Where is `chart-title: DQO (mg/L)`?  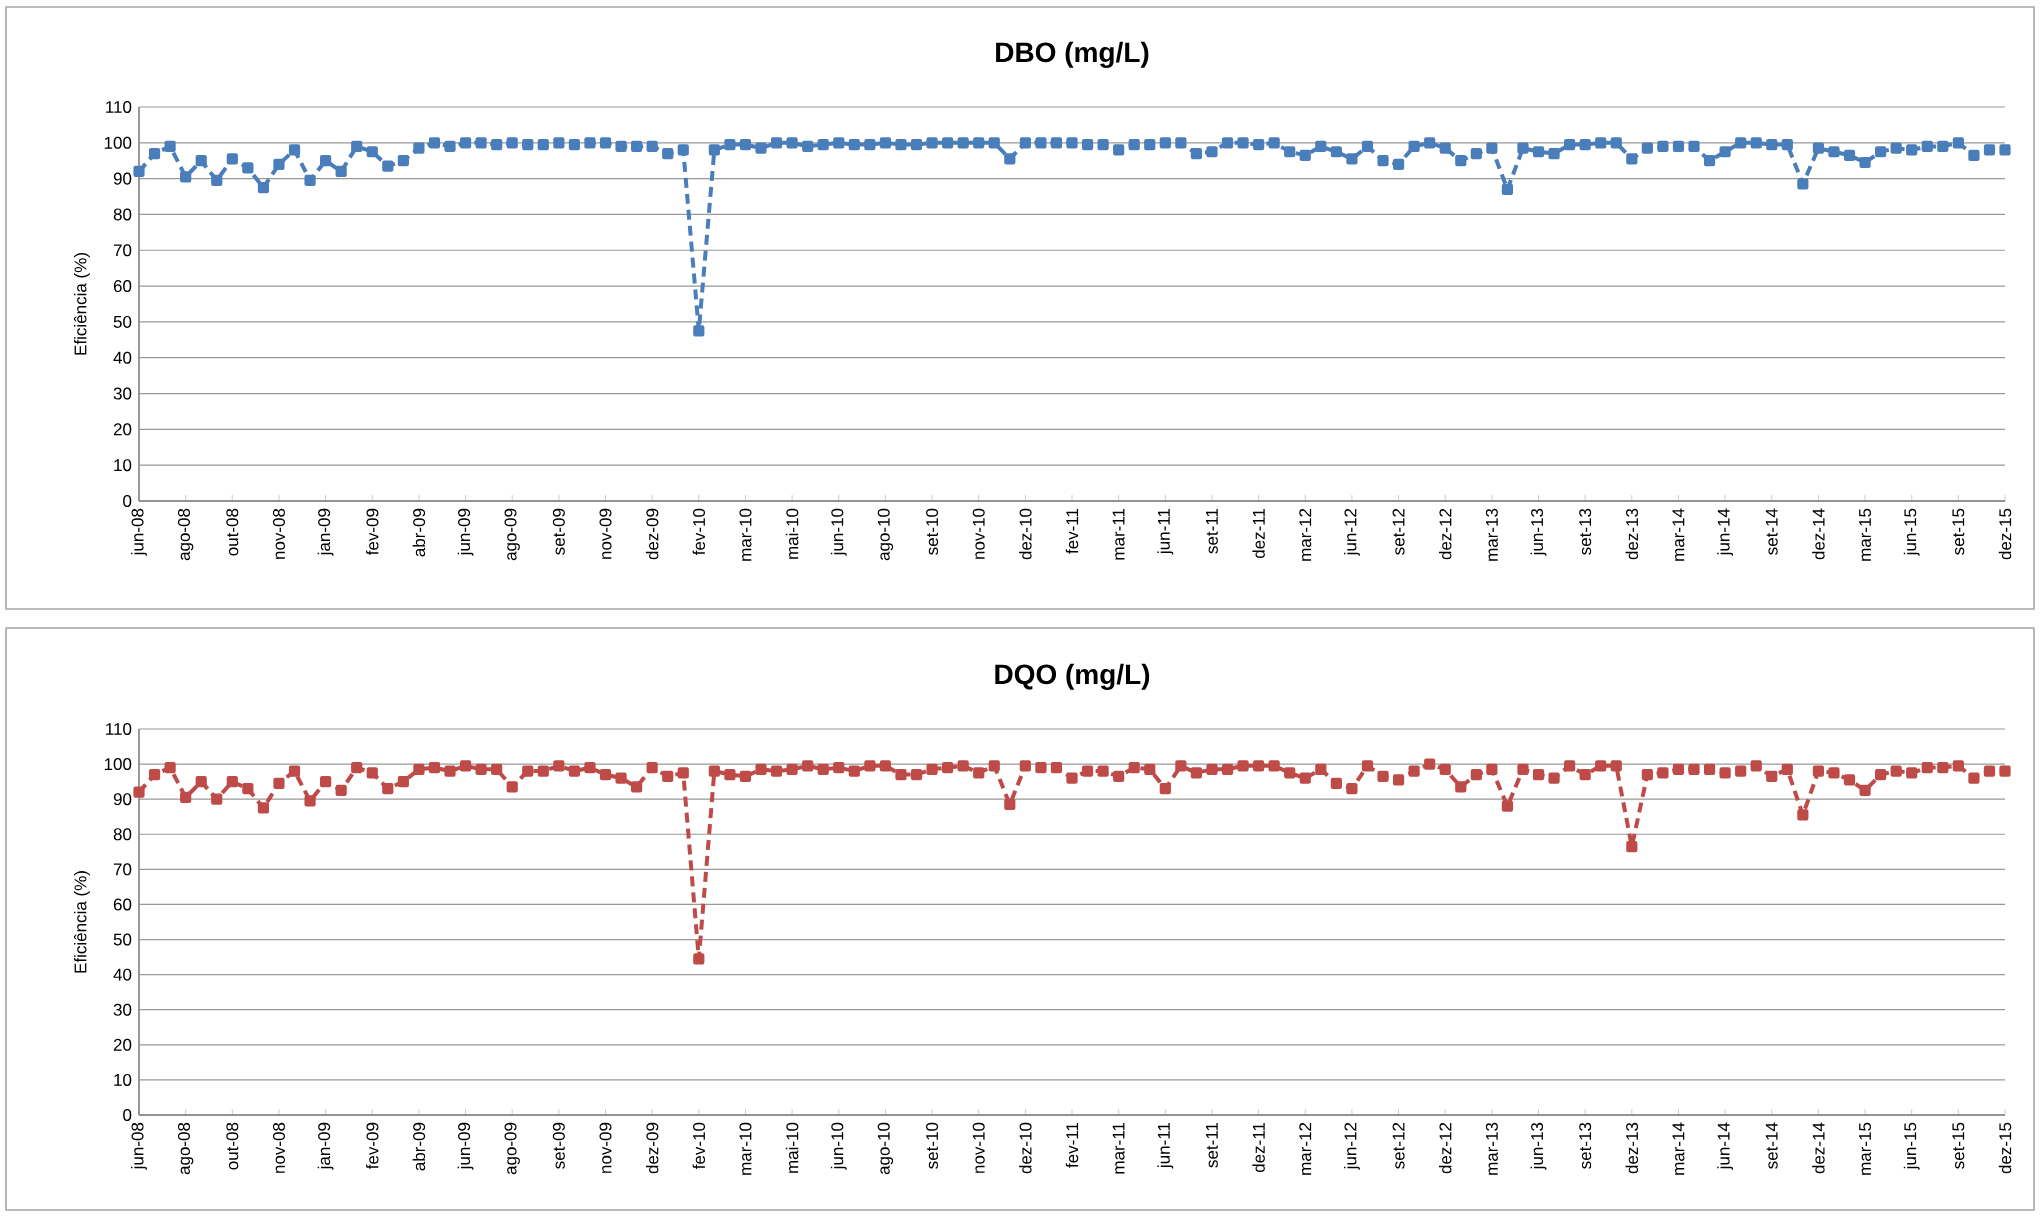
chart-title: DQO (mg/L) is located at coordinates (1072, 676).